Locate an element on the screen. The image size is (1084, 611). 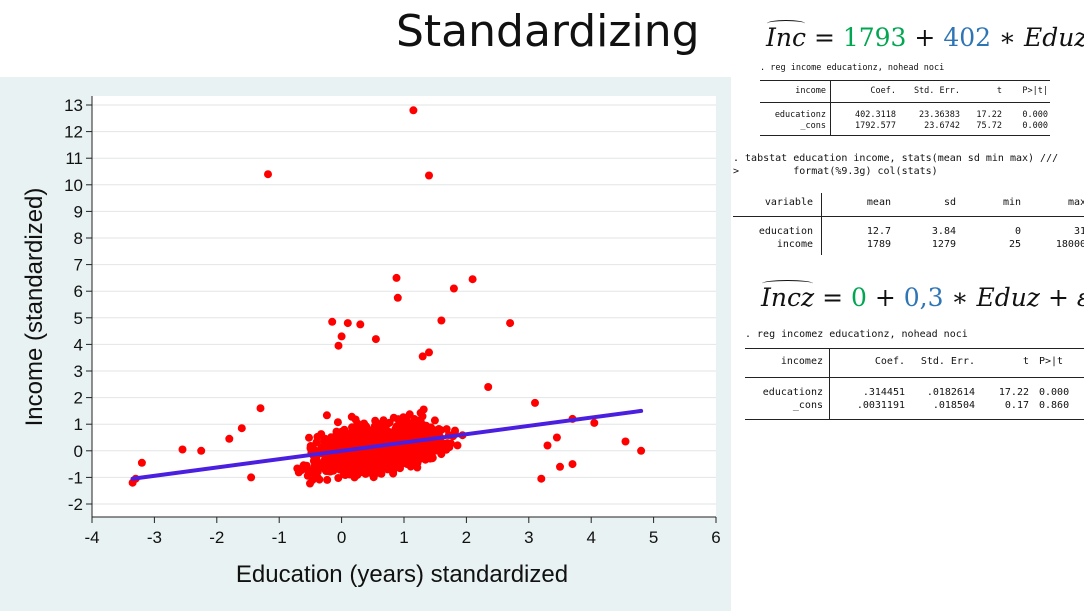
tabstat-header-variable: variable is located at coordinates (788, 202).